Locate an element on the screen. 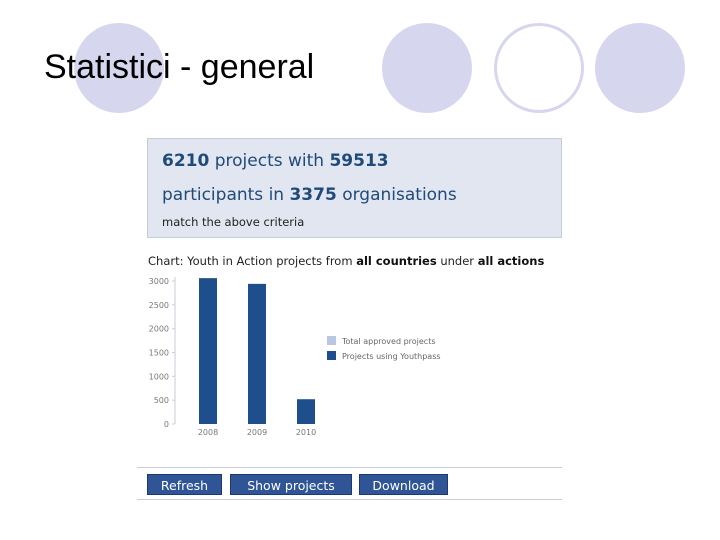 This screenshot has width=720, height=540. summary-line-organisations: participants in 3375 organisations is located at coordinates (309, 195).